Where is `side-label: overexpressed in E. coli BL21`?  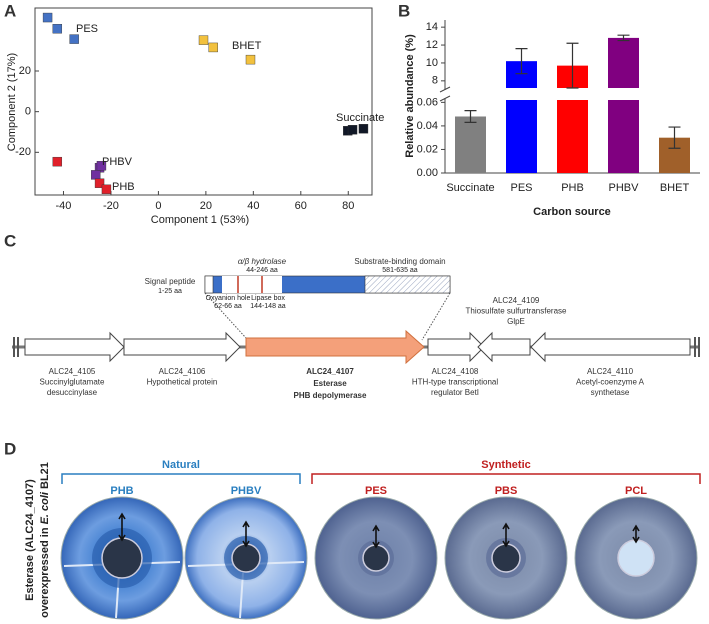
side-label: overexpressed in E. coli BL21 is located at coordinates (45, 540).